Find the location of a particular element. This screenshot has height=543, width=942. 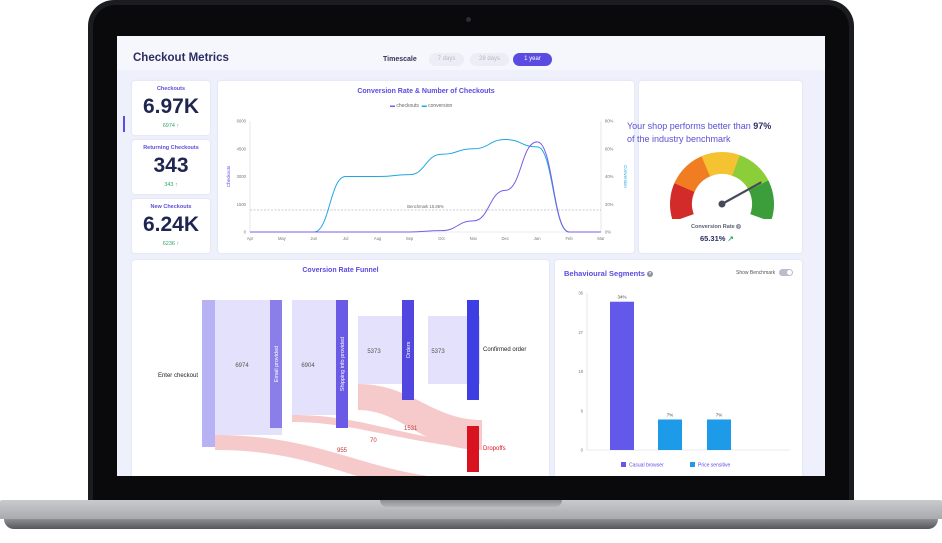

y-tick-label: 18 is located at coordinates (580, 371).